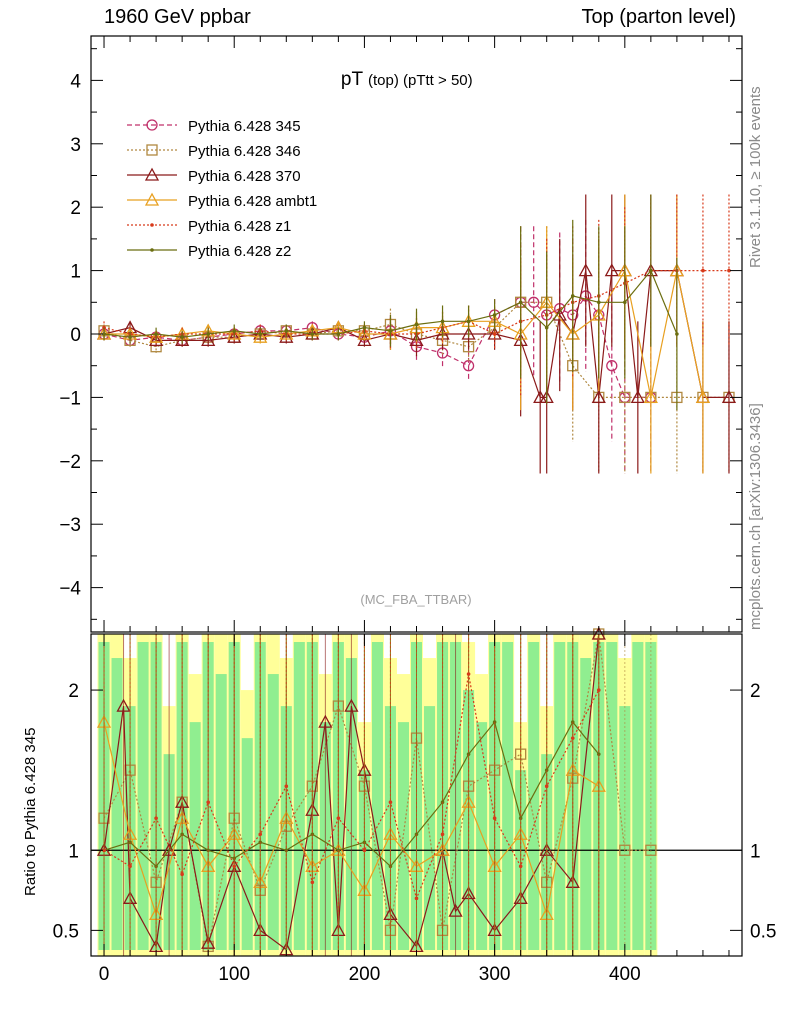 The image size is (786, 1024). I want to click on ratio-ytick-label: 0.5, so click(66, 931).